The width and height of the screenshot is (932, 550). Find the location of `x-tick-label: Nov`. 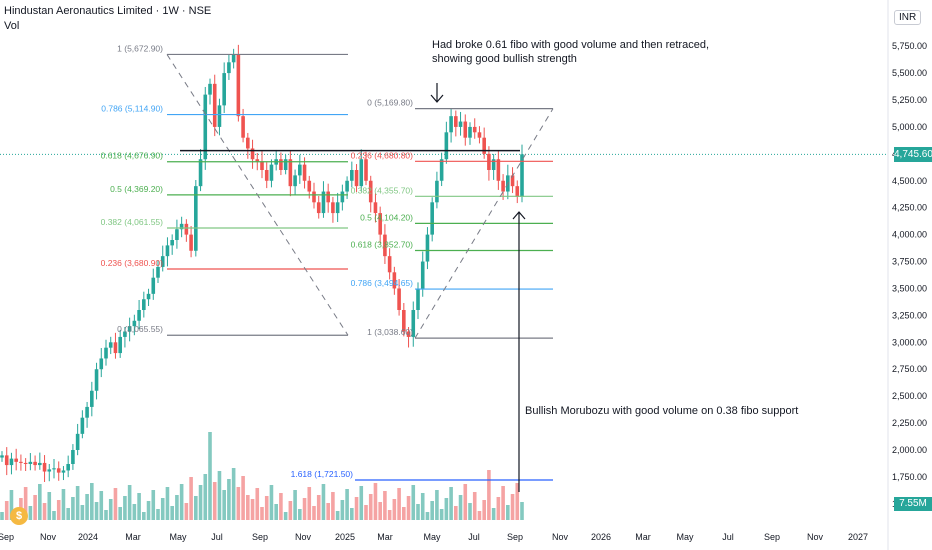

x-tick-label: Nov is located at coordinates (303, 537).